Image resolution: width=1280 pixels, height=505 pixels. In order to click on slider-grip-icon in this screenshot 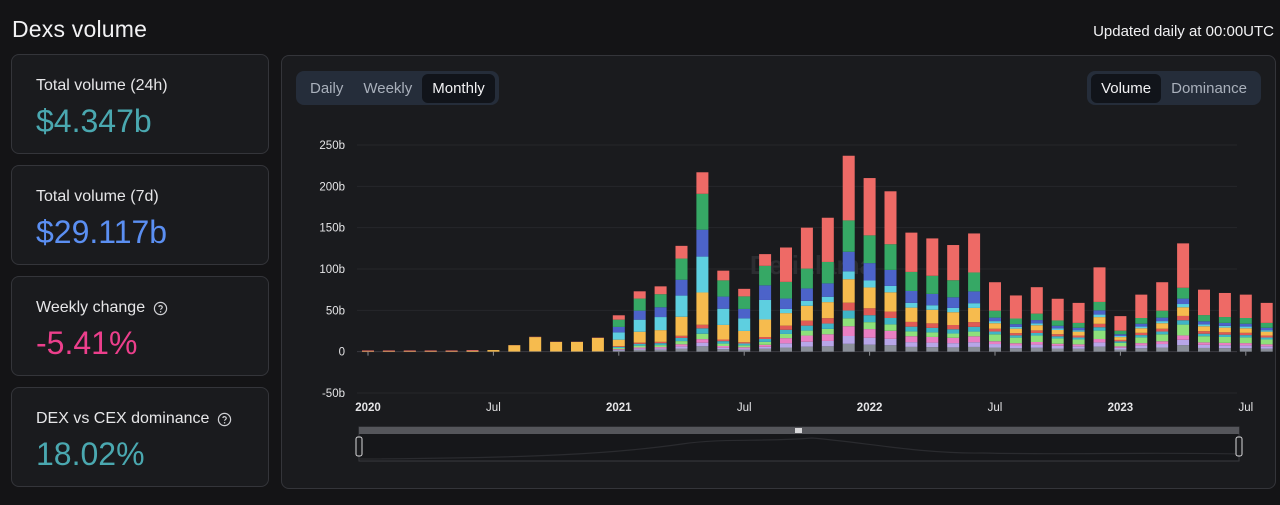, I will do `click(798, 430)`.